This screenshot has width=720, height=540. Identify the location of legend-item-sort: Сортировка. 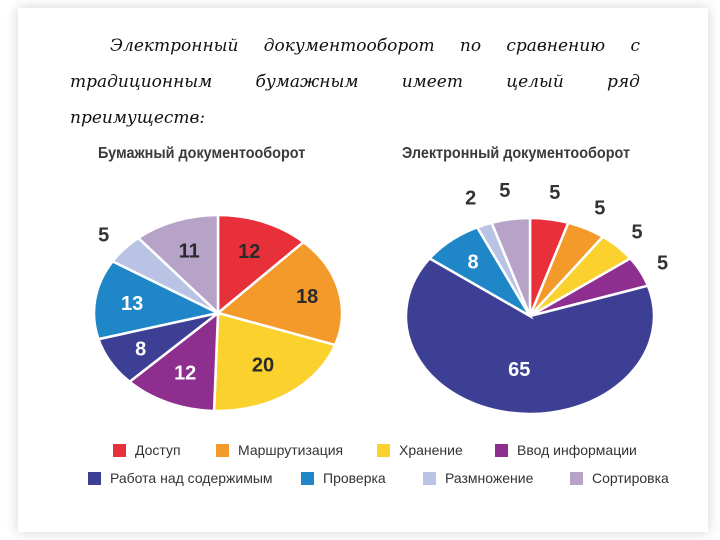
(619, 478).